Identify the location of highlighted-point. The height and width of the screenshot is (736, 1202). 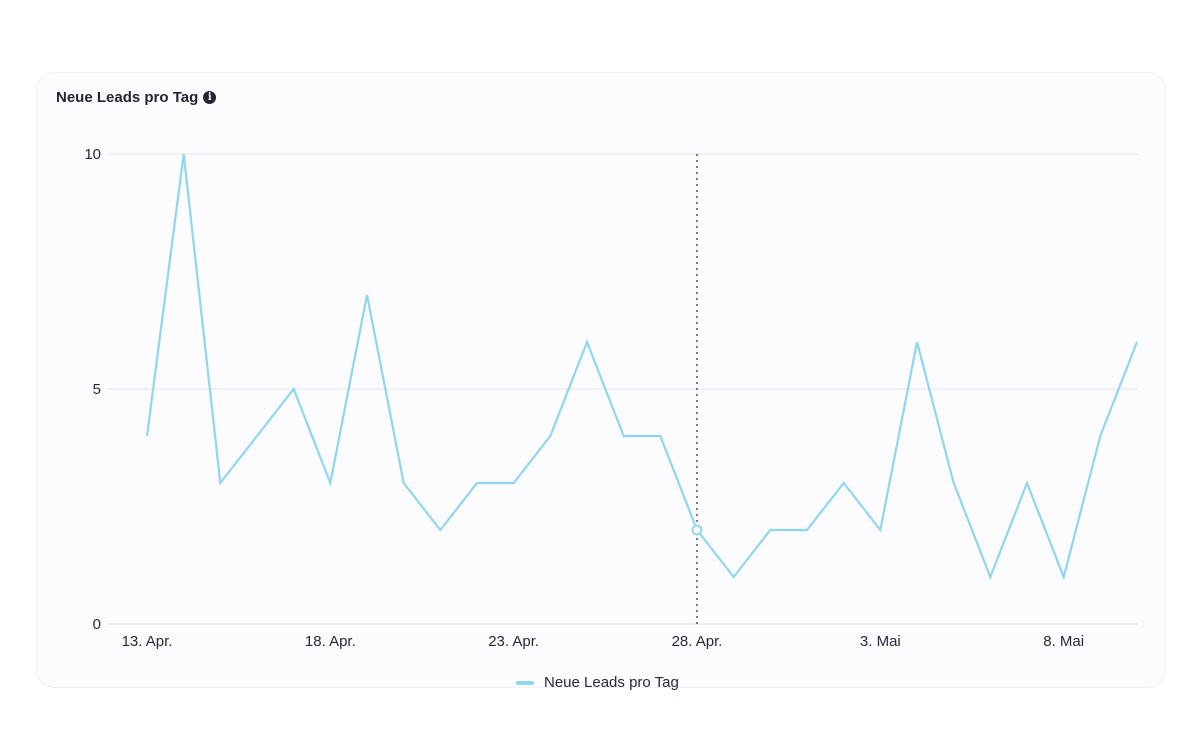
(697, 530).